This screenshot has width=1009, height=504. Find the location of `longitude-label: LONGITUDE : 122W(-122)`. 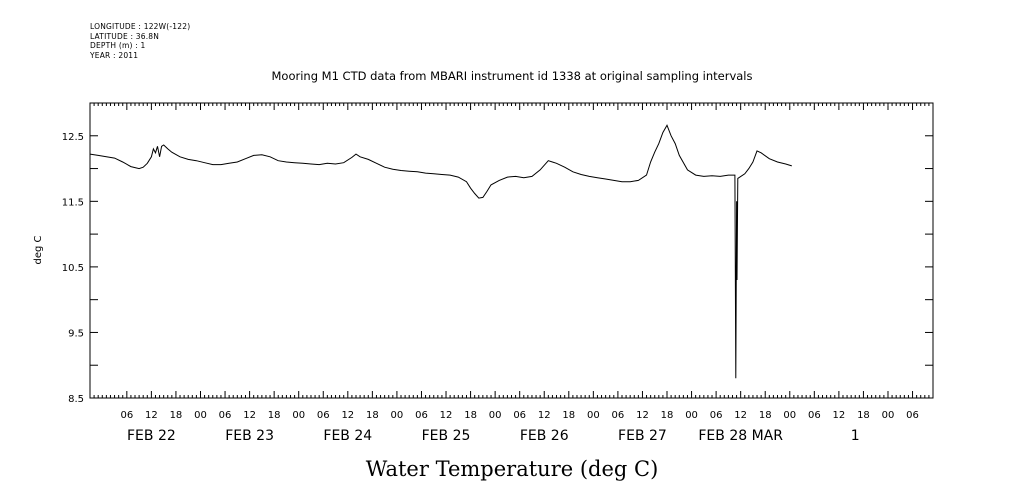

longitude-label: LONGITUDE : 122W(-122) is located at coordinates (140, 26).